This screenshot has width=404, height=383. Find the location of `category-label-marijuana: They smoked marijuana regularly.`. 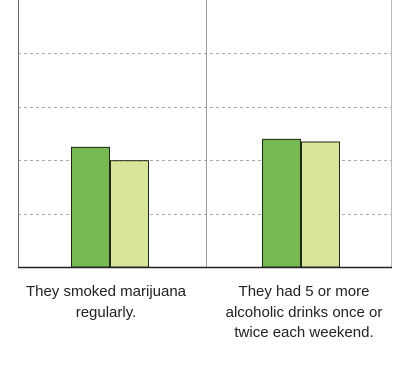

category-label-marijuana: They smoked marijuana regularly. is located at coordinates (106, 302).